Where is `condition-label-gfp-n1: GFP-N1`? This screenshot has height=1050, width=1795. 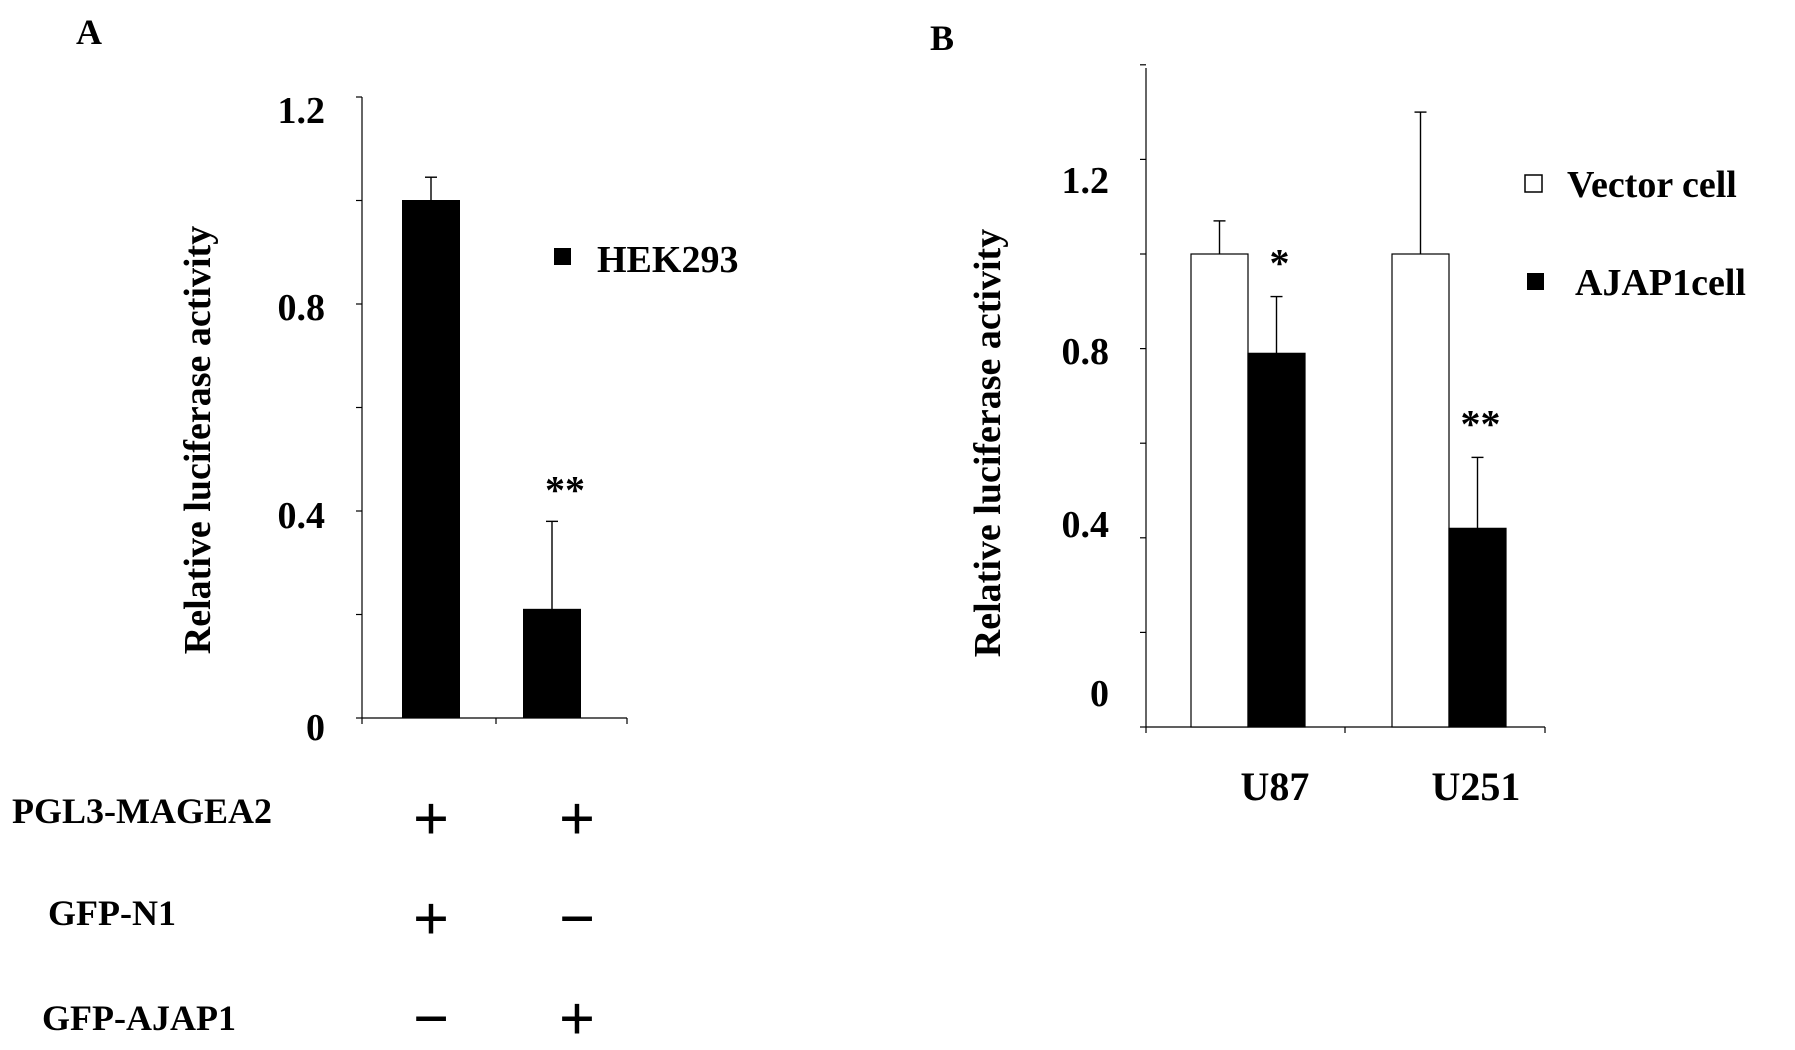
condition-label-gfp-n1: GFP-N1 is located at coordinates (112, 913).